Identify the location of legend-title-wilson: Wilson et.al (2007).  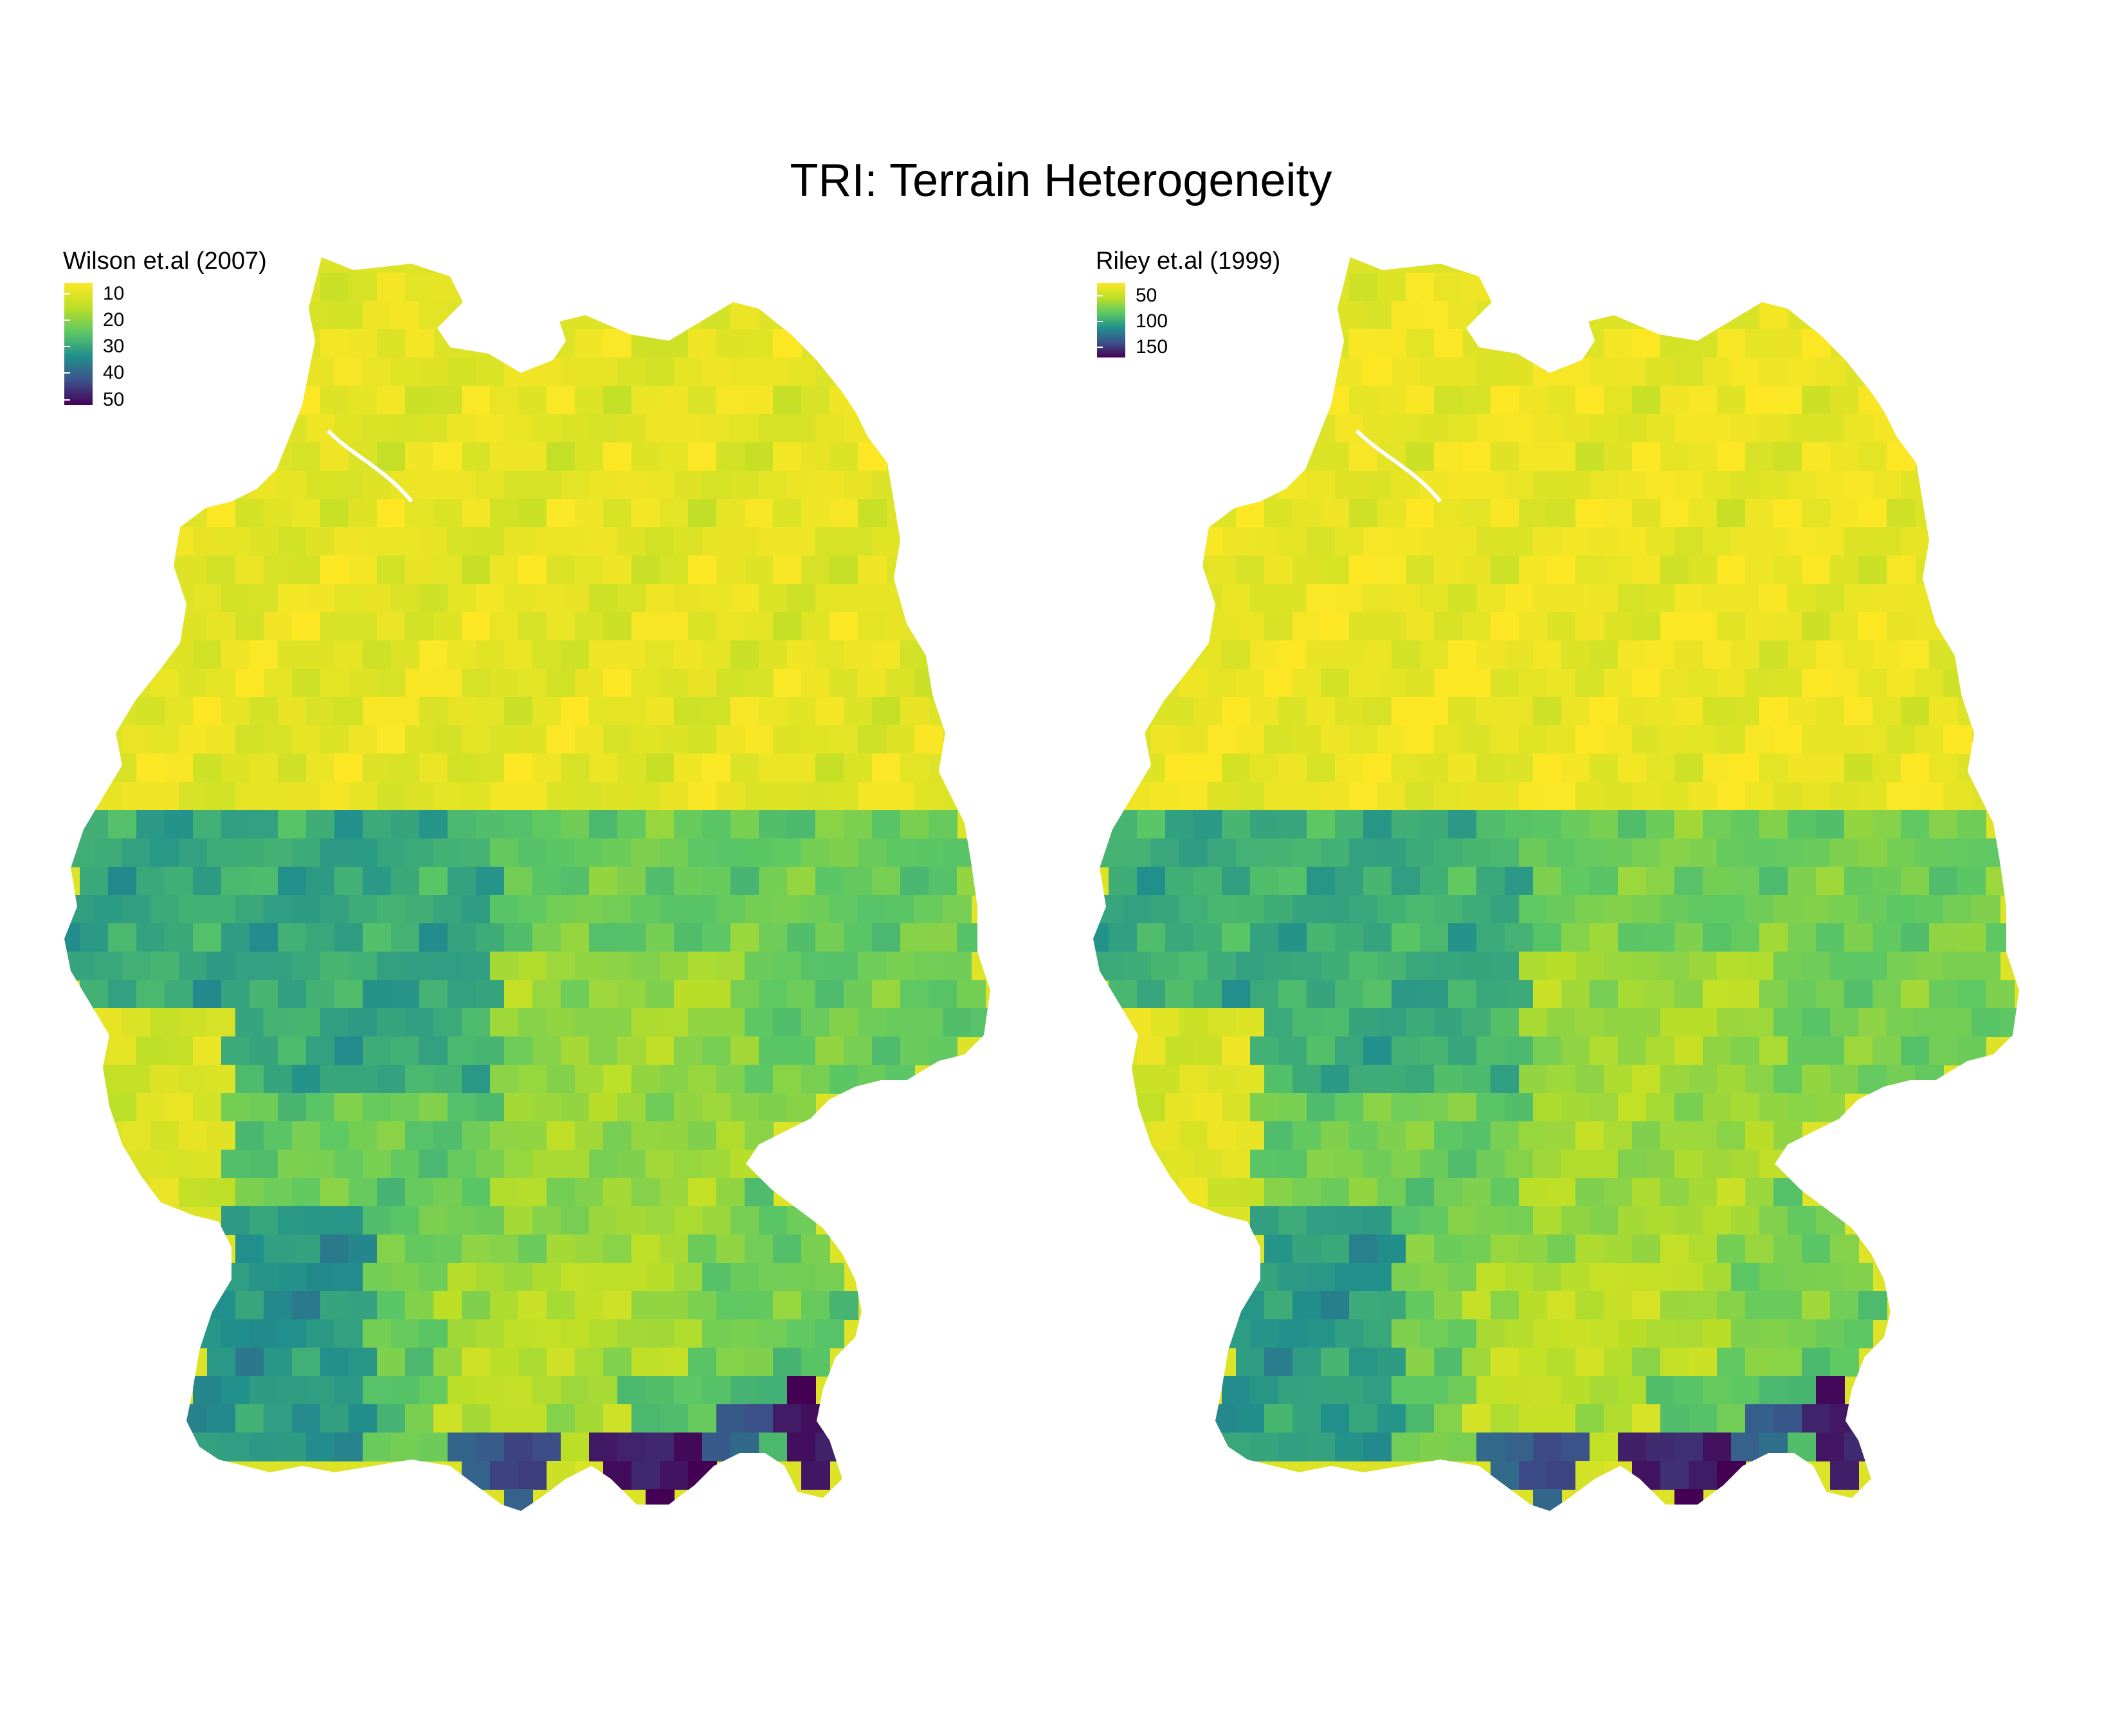
(165, 261).